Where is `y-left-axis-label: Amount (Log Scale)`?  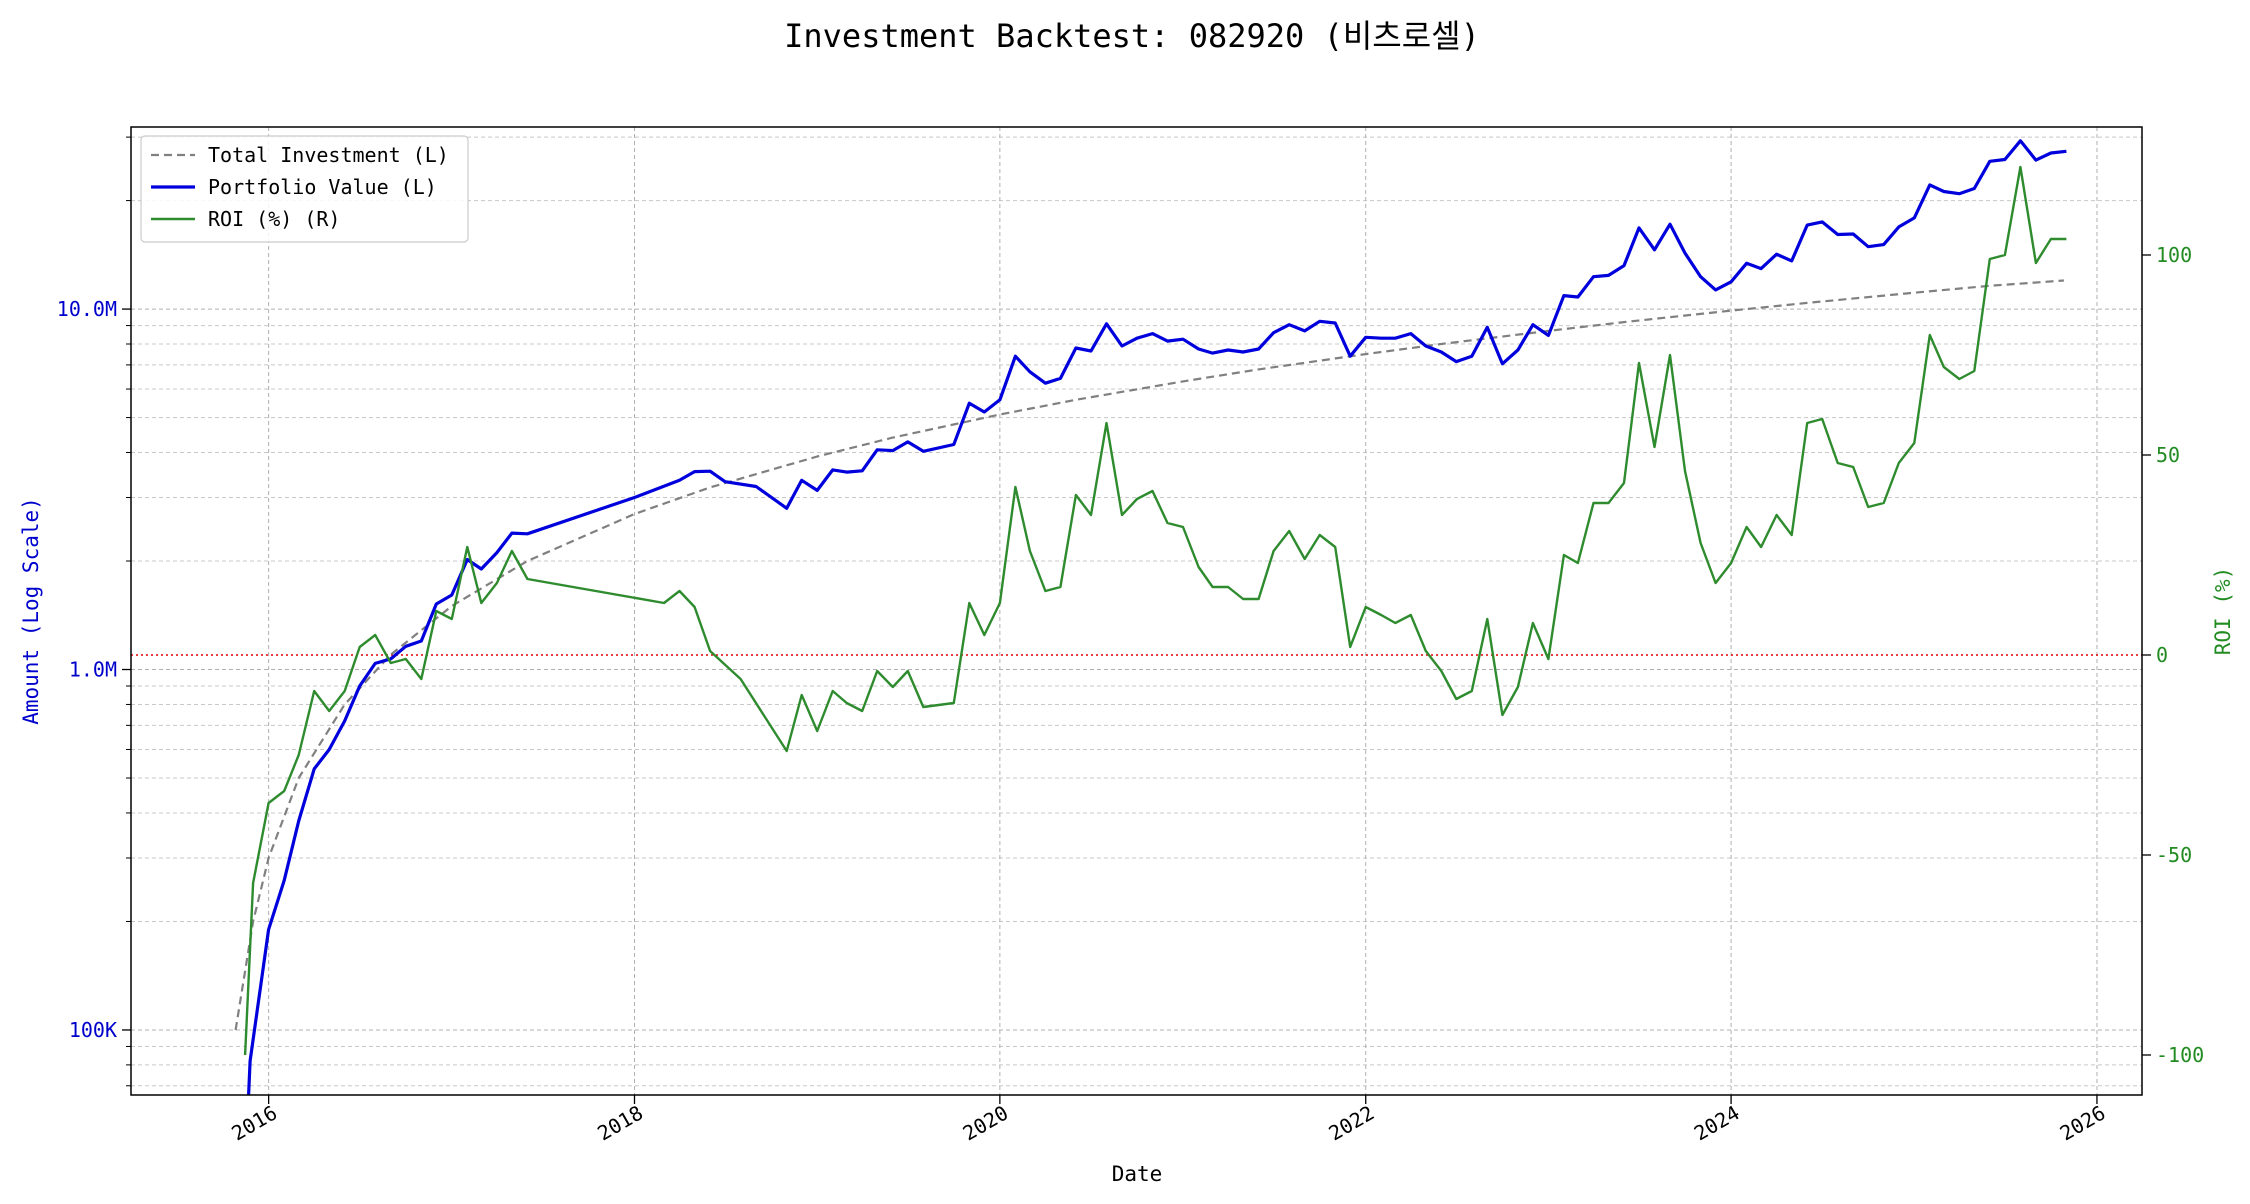
y-left-axis-label: Amount (Log Scale) is located at coordinates (31, 611).